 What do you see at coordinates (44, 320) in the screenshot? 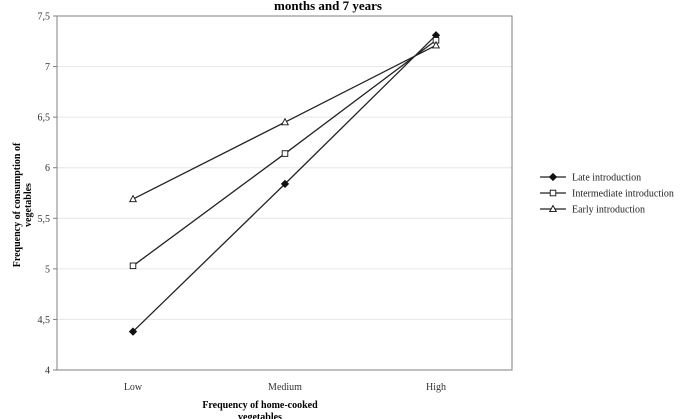
I see `y-tick-label: 4,5` at bounding box center [44, 320].